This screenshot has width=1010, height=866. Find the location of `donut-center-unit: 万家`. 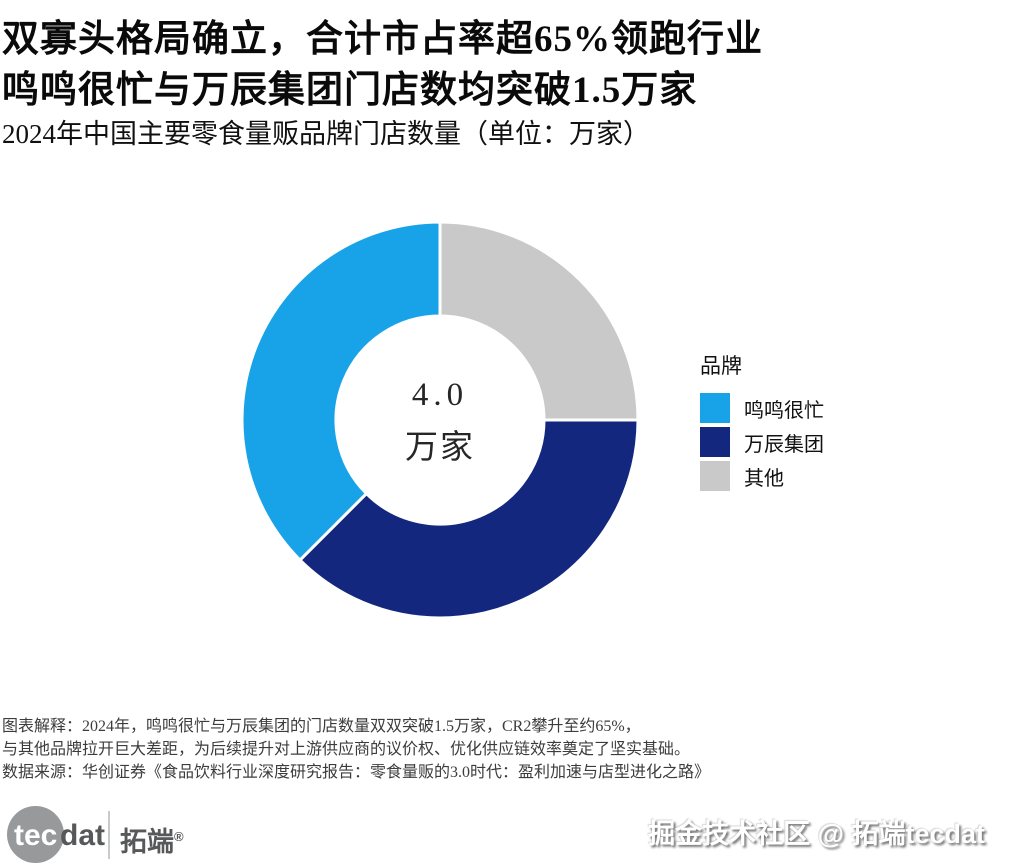

donut-center-unit: 万家 is located at coordinates (440, 448).